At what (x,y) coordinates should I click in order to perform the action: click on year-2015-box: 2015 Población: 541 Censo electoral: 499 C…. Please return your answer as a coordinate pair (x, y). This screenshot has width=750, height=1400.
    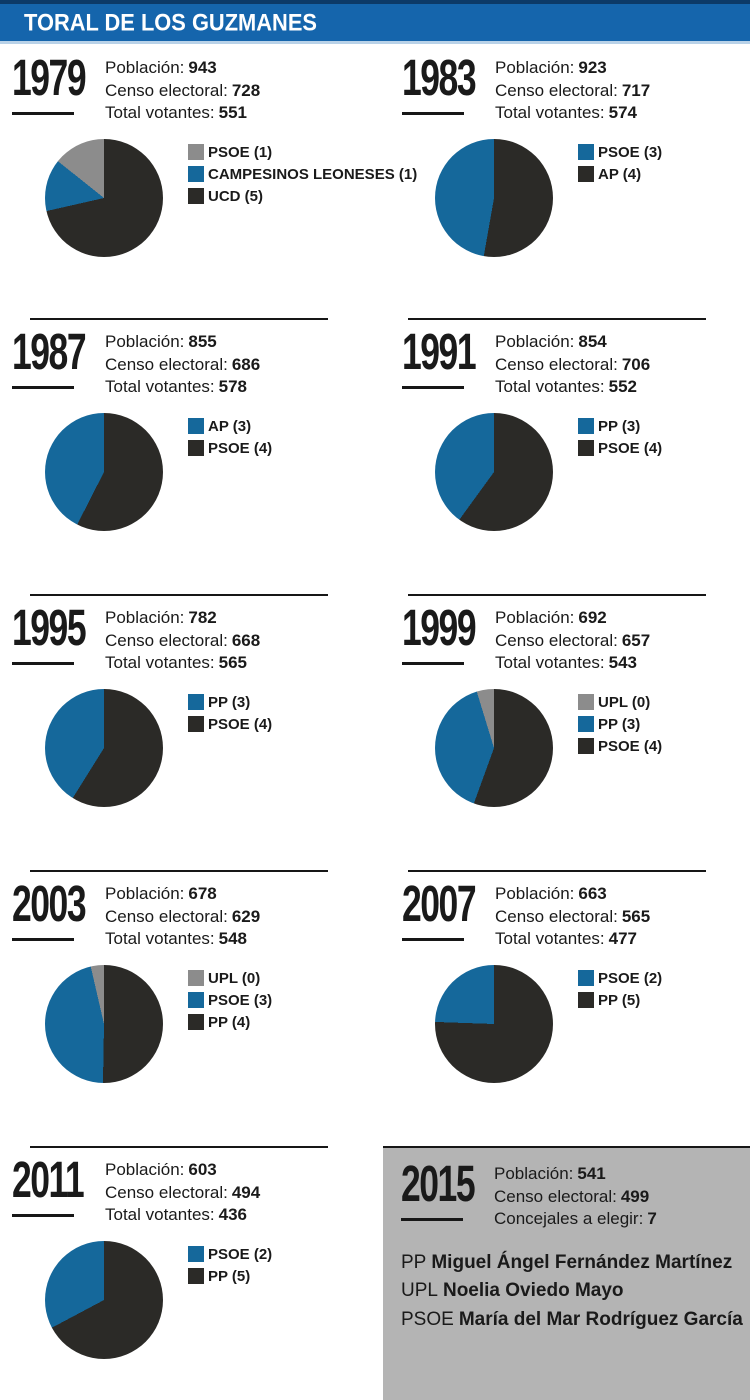
    Looking at the image, I should click on (566, 1273).